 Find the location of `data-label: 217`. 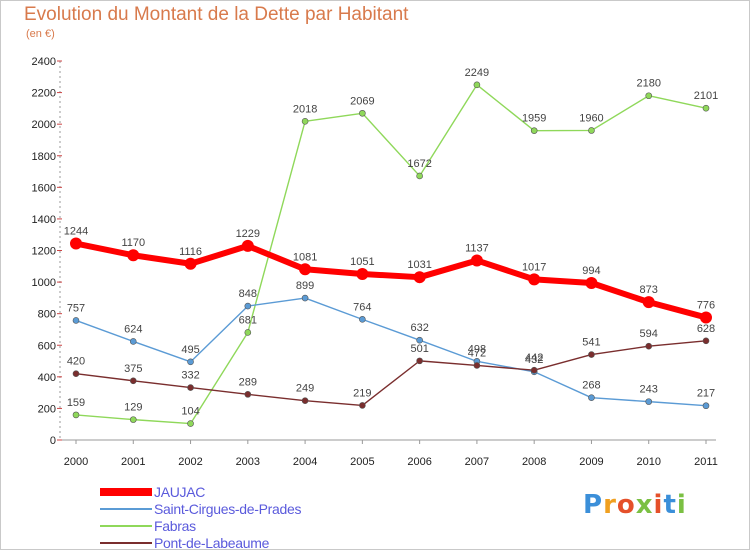

data-label: 217 is located at coordinates (706, 394).